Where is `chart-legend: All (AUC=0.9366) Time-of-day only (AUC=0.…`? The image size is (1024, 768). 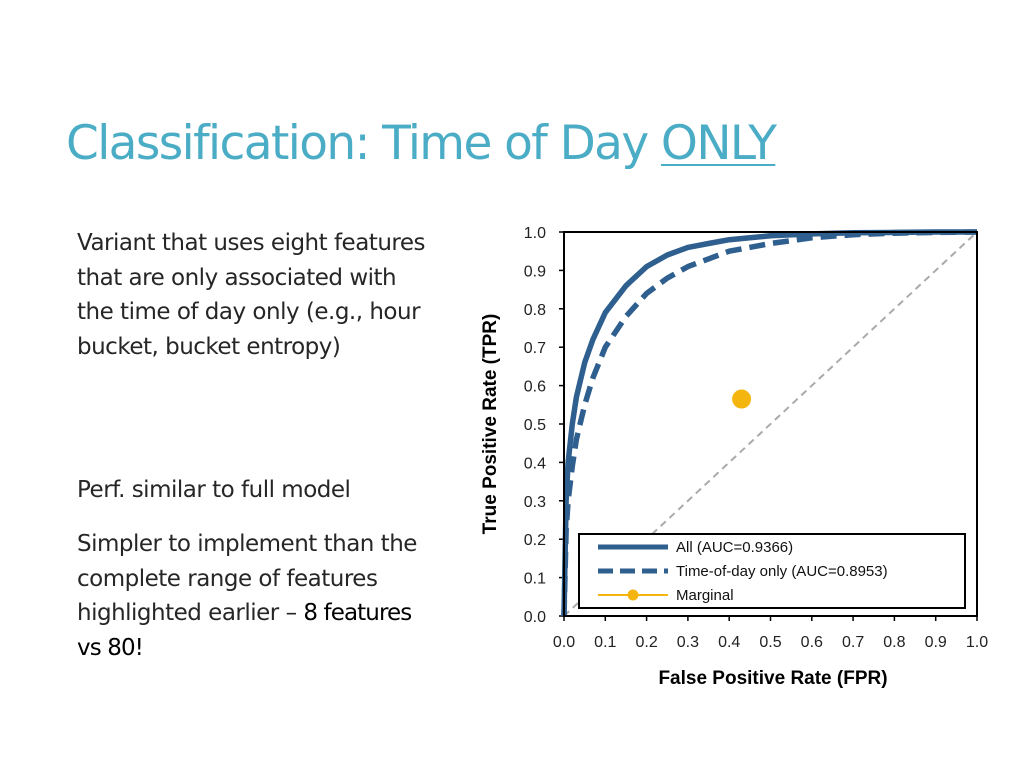 chart-legend: All (AUC=0.9366) Time-of-day only (AUC=0.… is located at coordinates (772, 571).